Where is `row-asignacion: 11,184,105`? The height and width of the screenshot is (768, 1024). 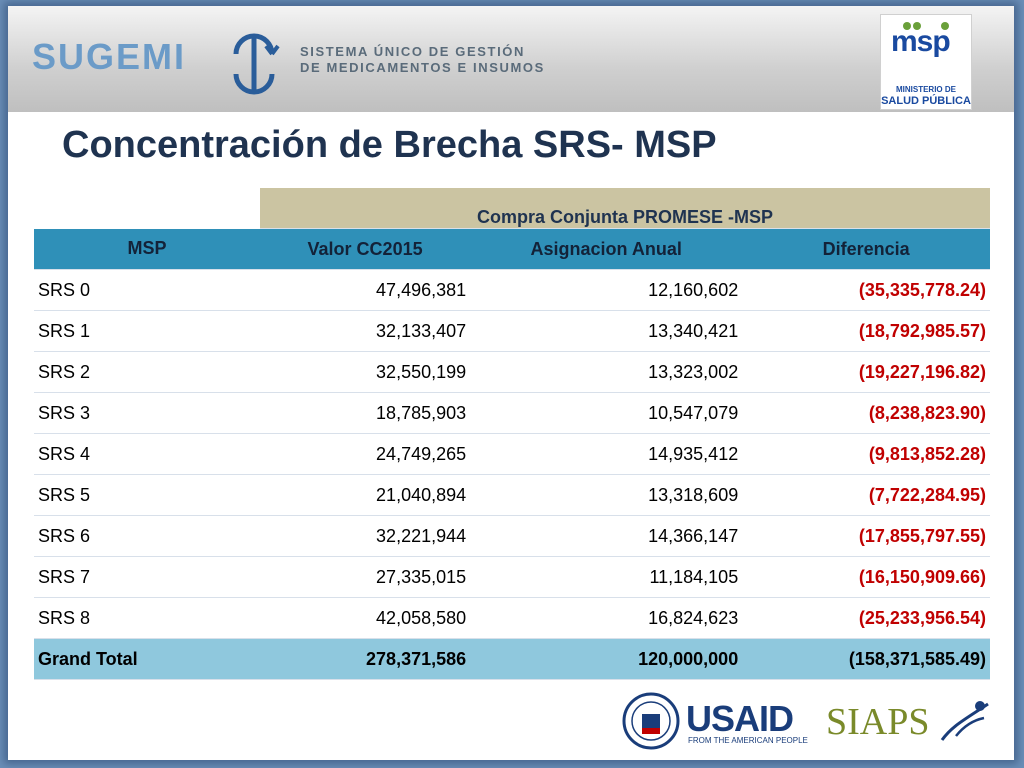
row-asignacion: 11,184,105 is located at coordinates (606, 577).